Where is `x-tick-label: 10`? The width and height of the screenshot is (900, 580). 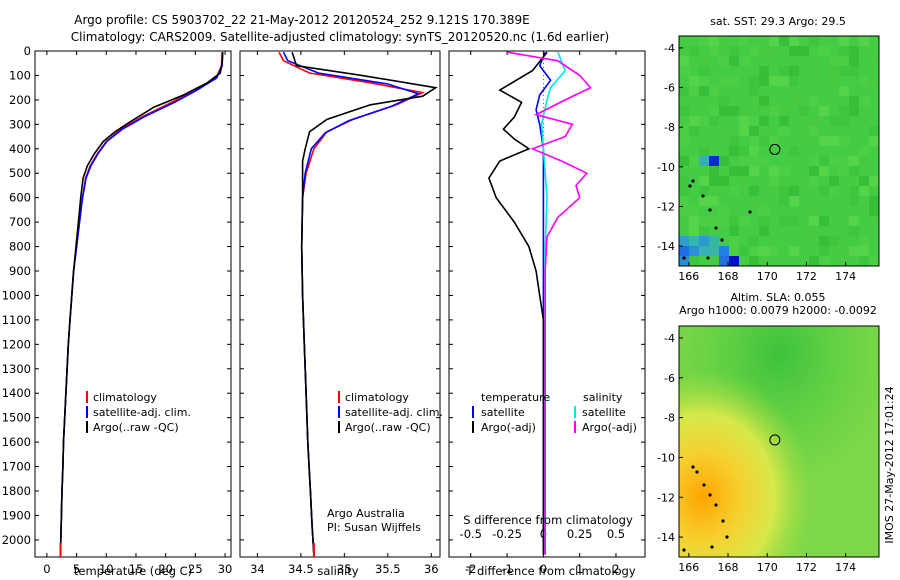 x-tick-label: 10 is located at coordinates (106, 569).